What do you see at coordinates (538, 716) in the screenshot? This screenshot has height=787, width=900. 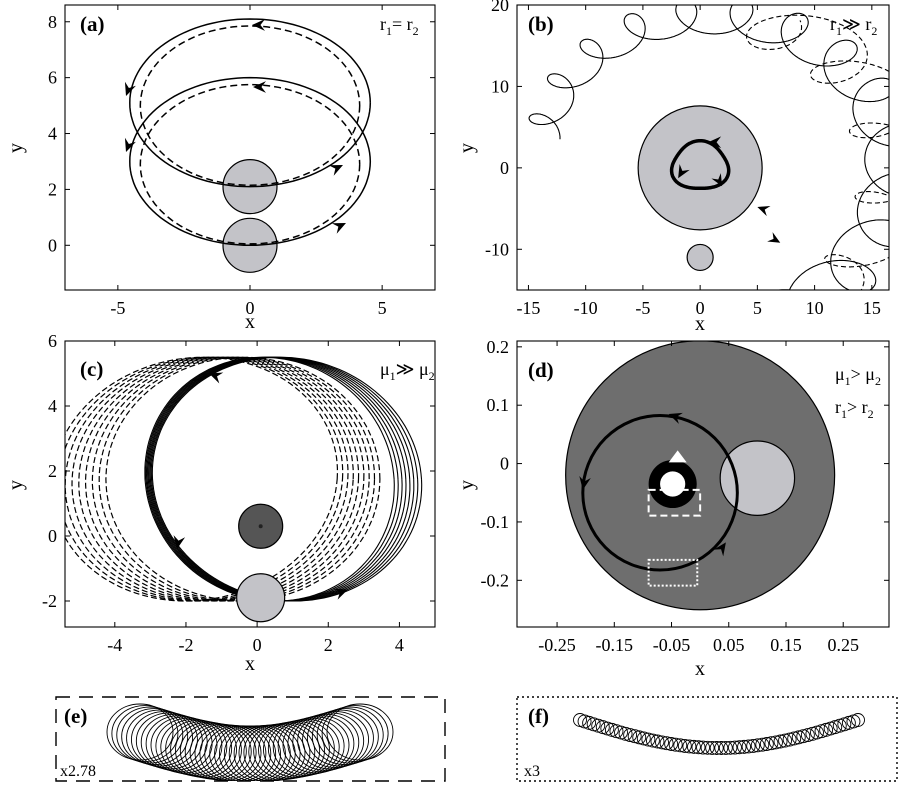 I see `panel-label-f: (f)` at bounding box center [538, 716].